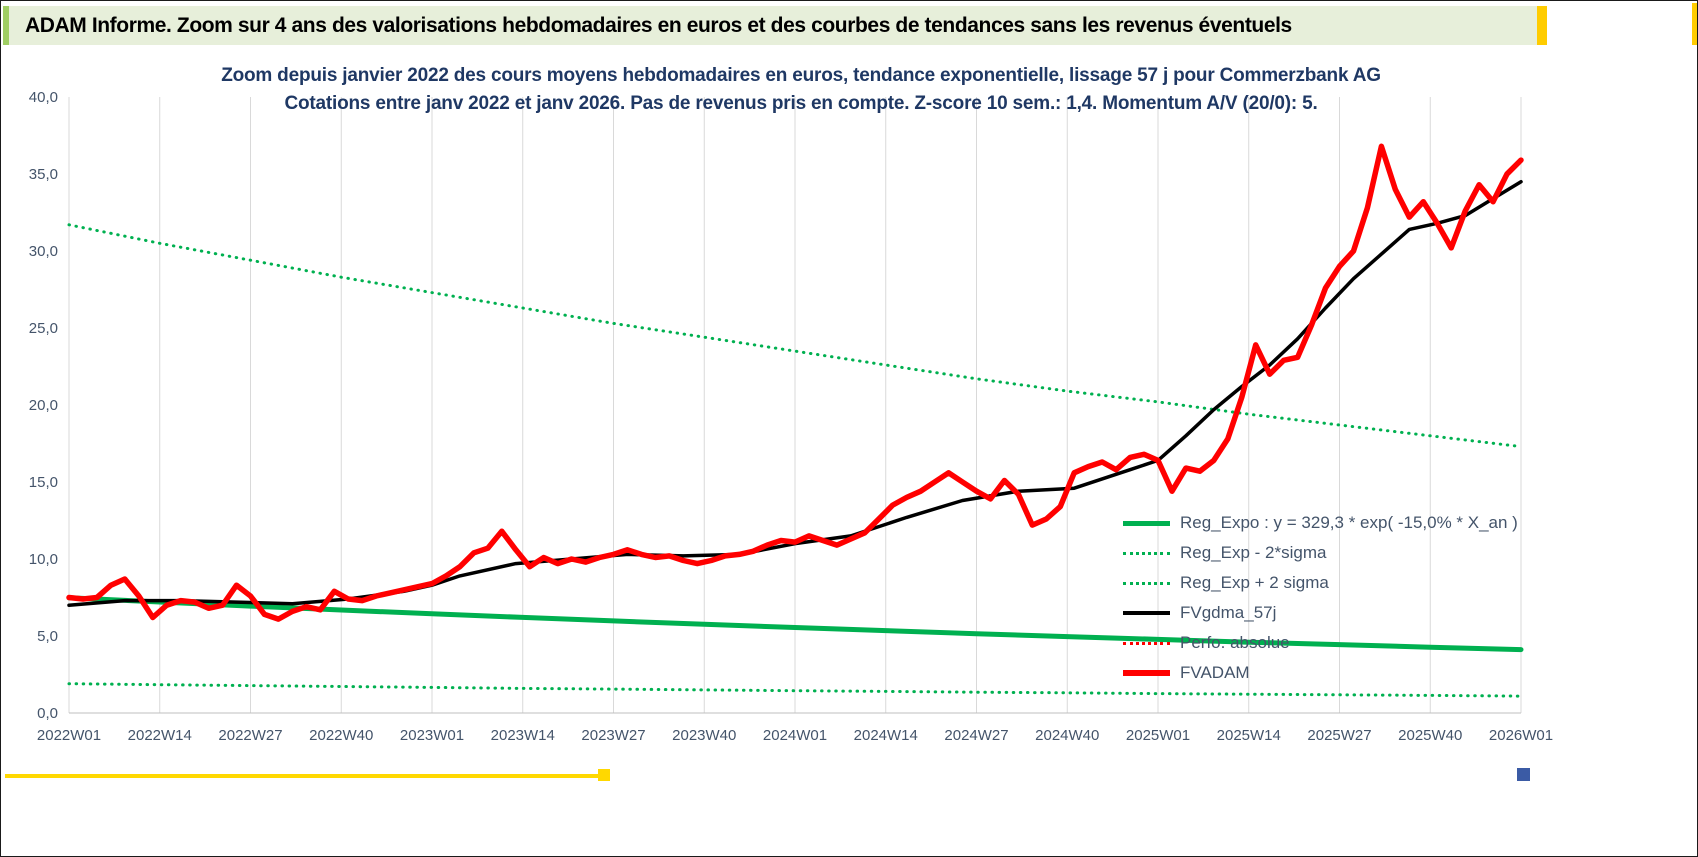 This screenshot has height=857, width=1698. Describe the element at coordinates (613, 735) in the screenshot. I see `x-tick-label: 2023W27` at that location.